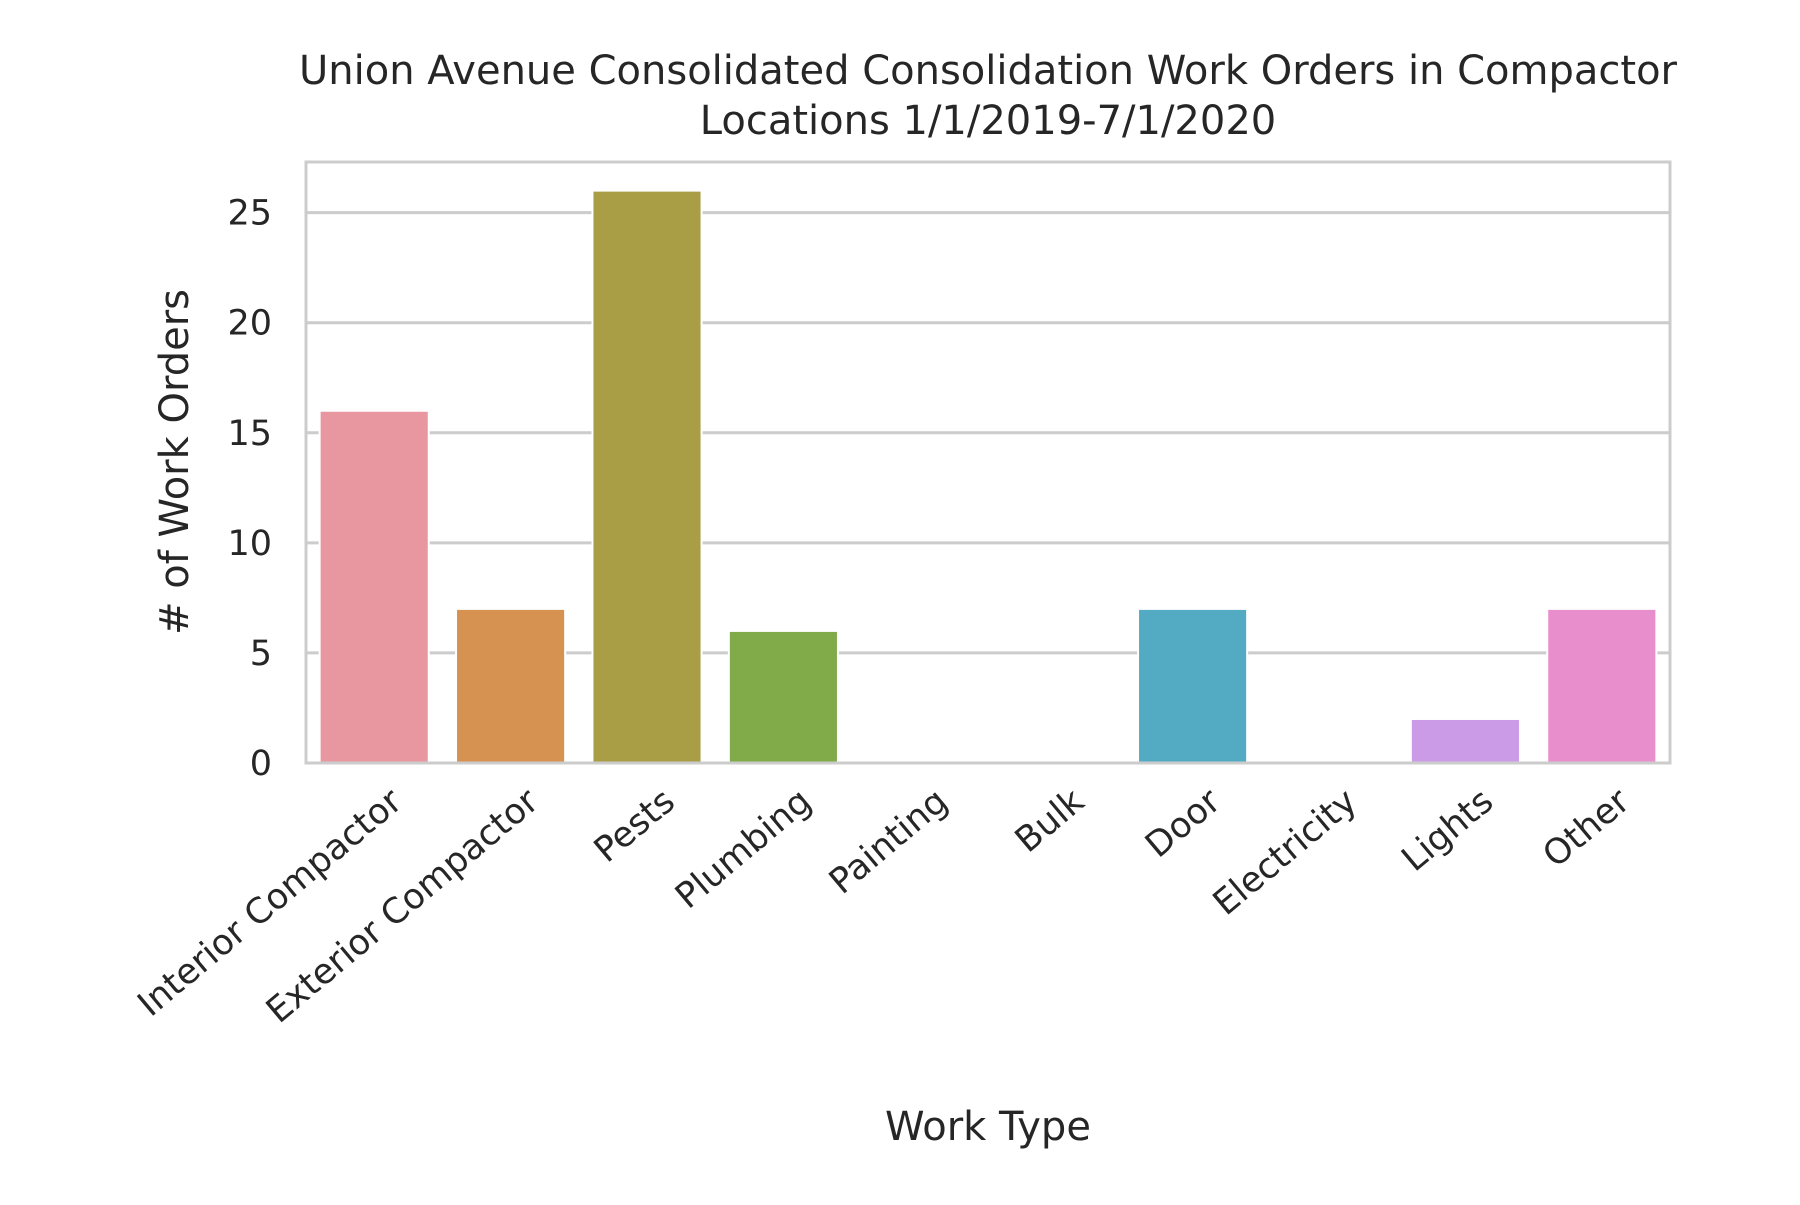 This screenshot has height=1205, width=1800. I want to click on x-tick-label: Door, so click(1183, 823).